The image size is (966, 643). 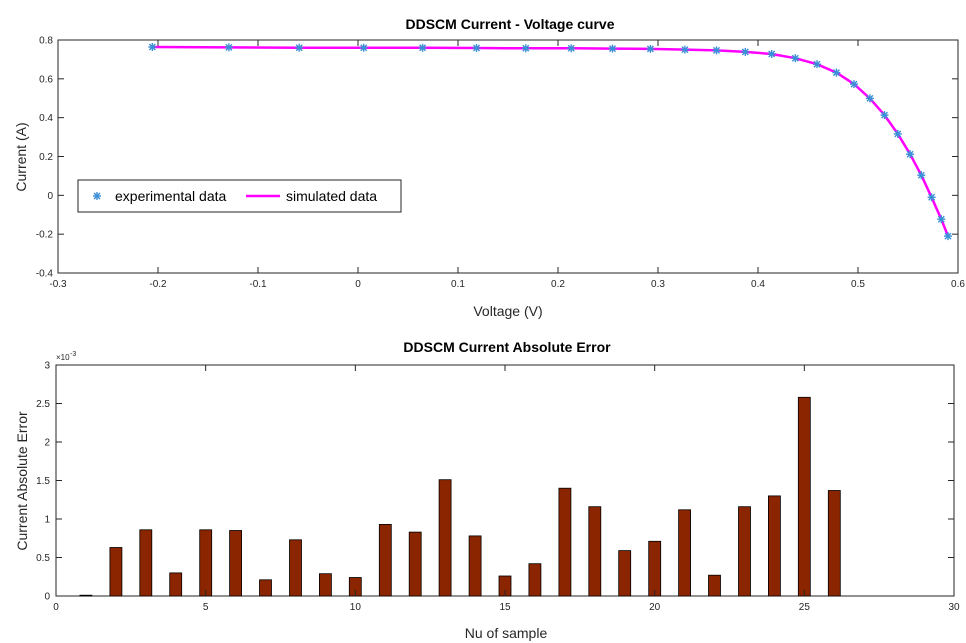 I want to click on error-y-tick-label: 3, so click(x=47, y=366).